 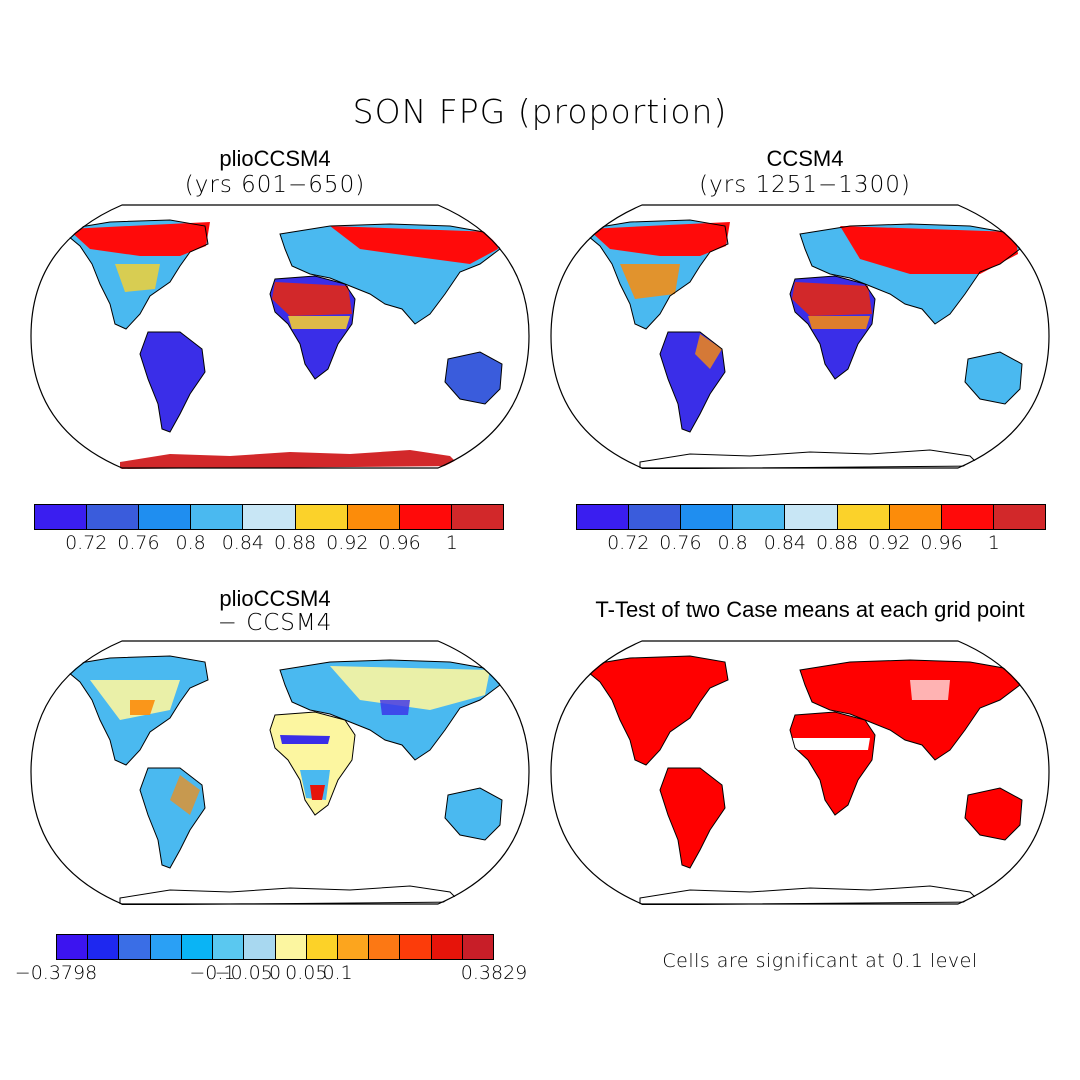 I want to click on colorbar-ccsm4, so click(x=811, y=517).